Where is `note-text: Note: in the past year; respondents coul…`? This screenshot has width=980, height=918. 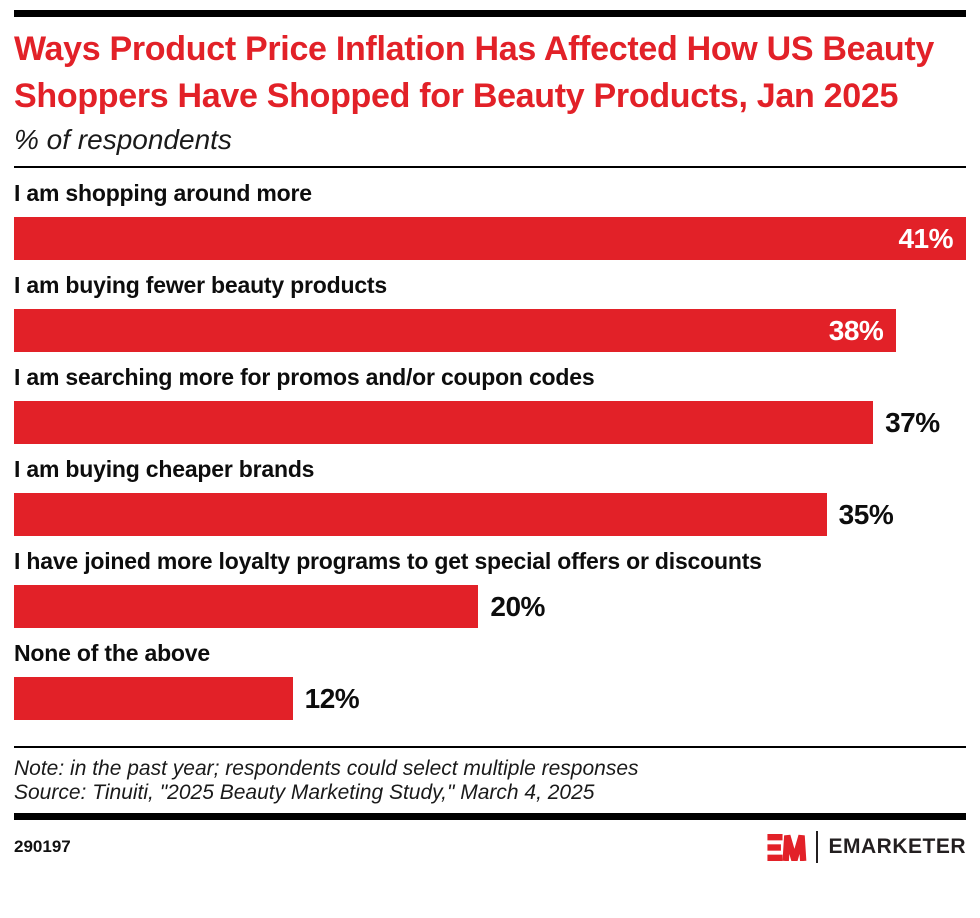 note-text: Note: in the past year; respondents coul… is located at coordinates (326, 768).